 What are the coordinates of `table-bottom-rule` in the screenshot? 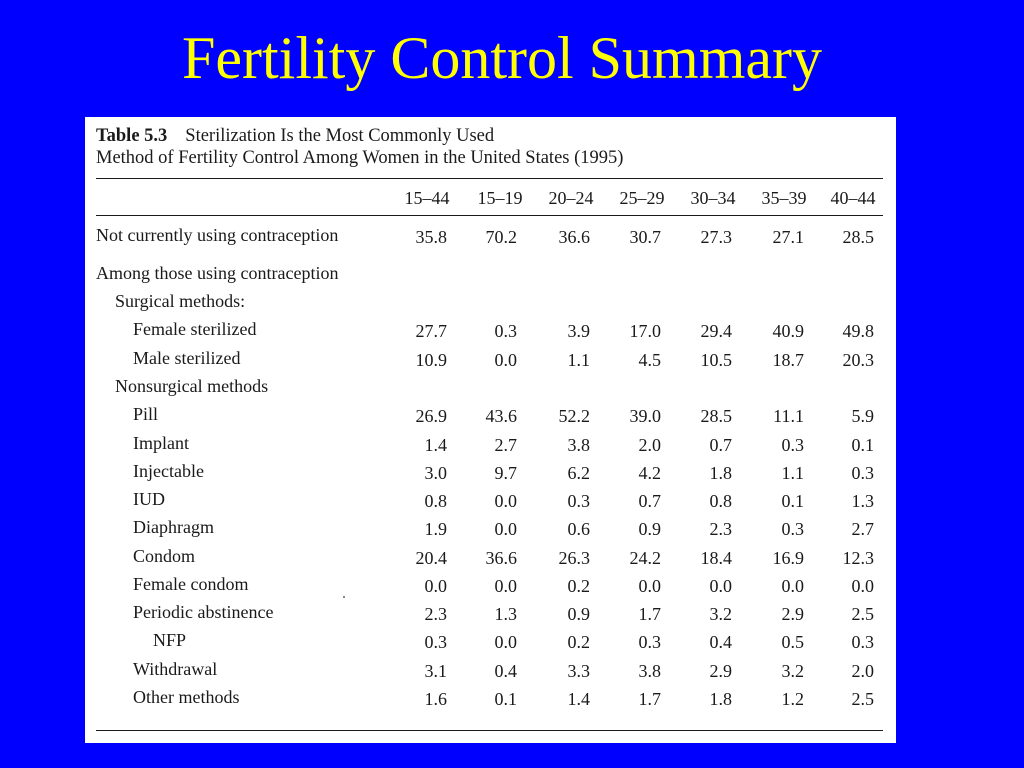 It's located at (489, 730).